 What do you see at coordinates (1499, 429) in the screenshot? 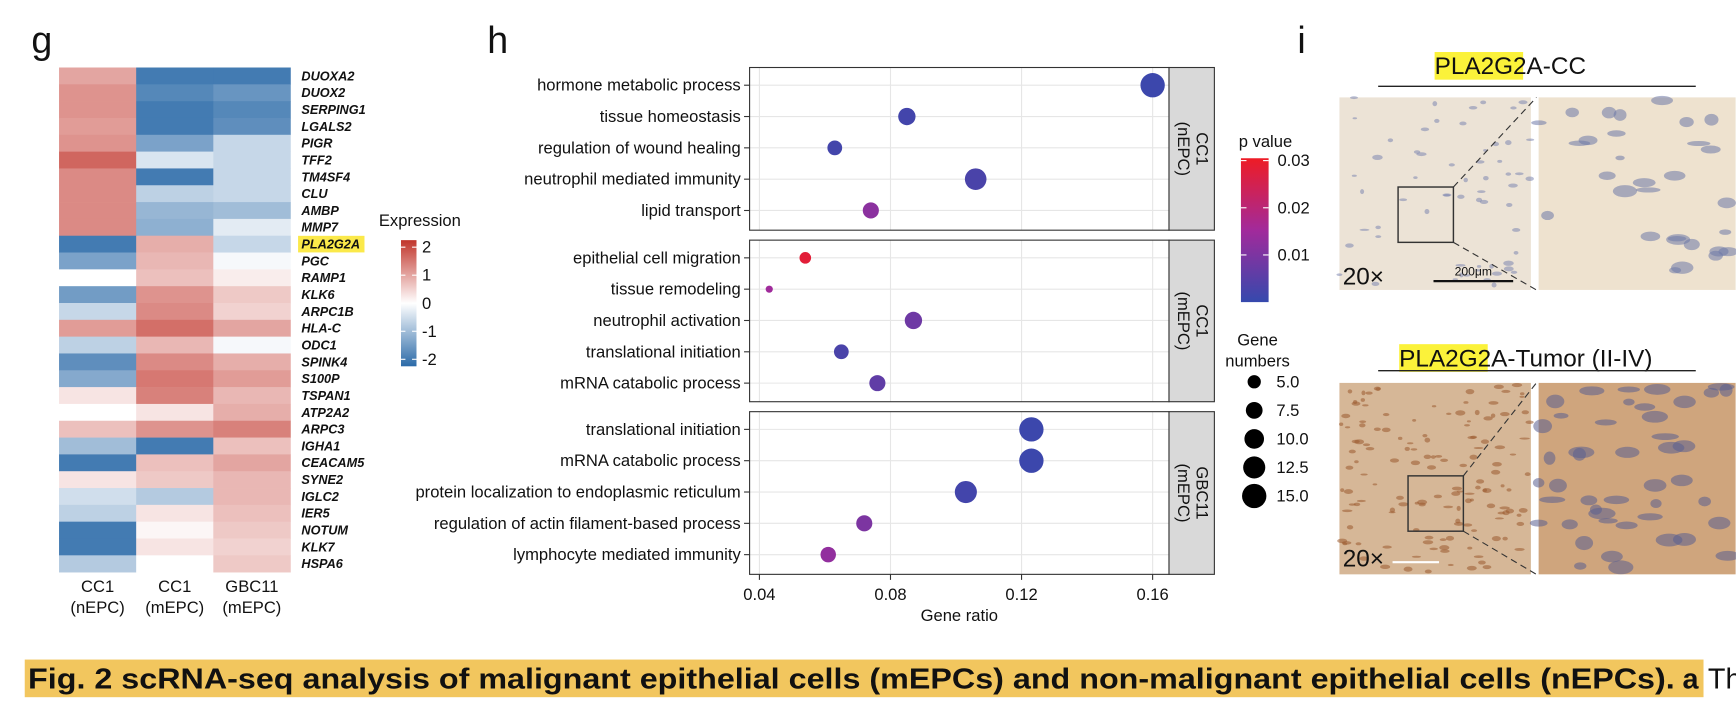
I see `zoom-line` at bounding box center [1499, 429].